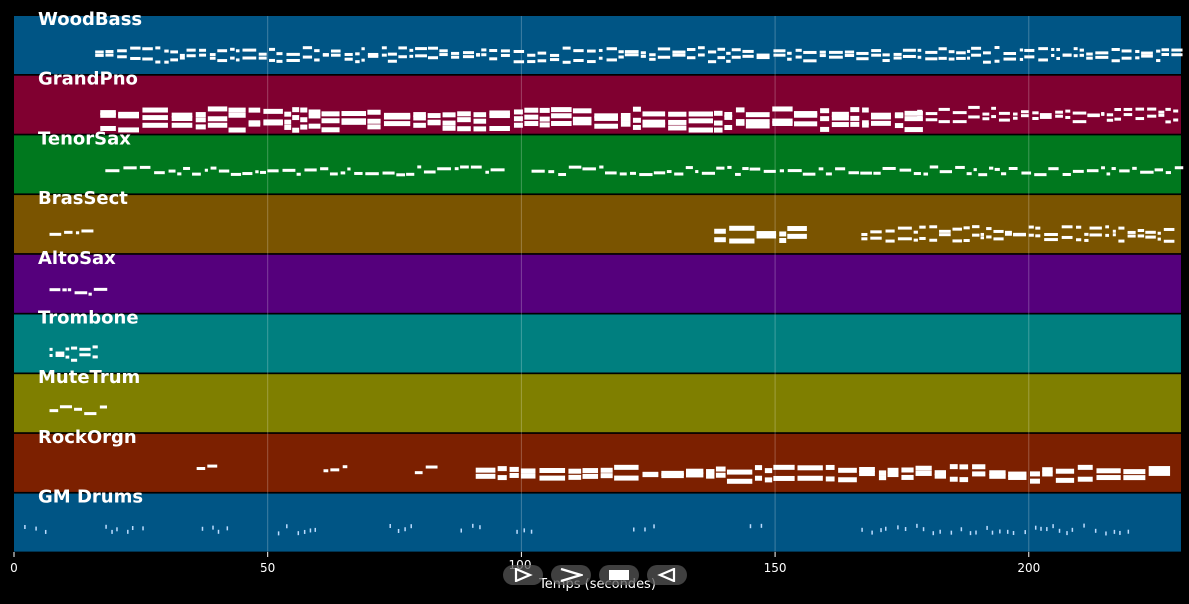 This screenshot has width=1189, height=604. What do you see at coordinates (88, 79) in the screenshot?
I see `track-label-1: GrandPno` at bounding box center [88, 79].